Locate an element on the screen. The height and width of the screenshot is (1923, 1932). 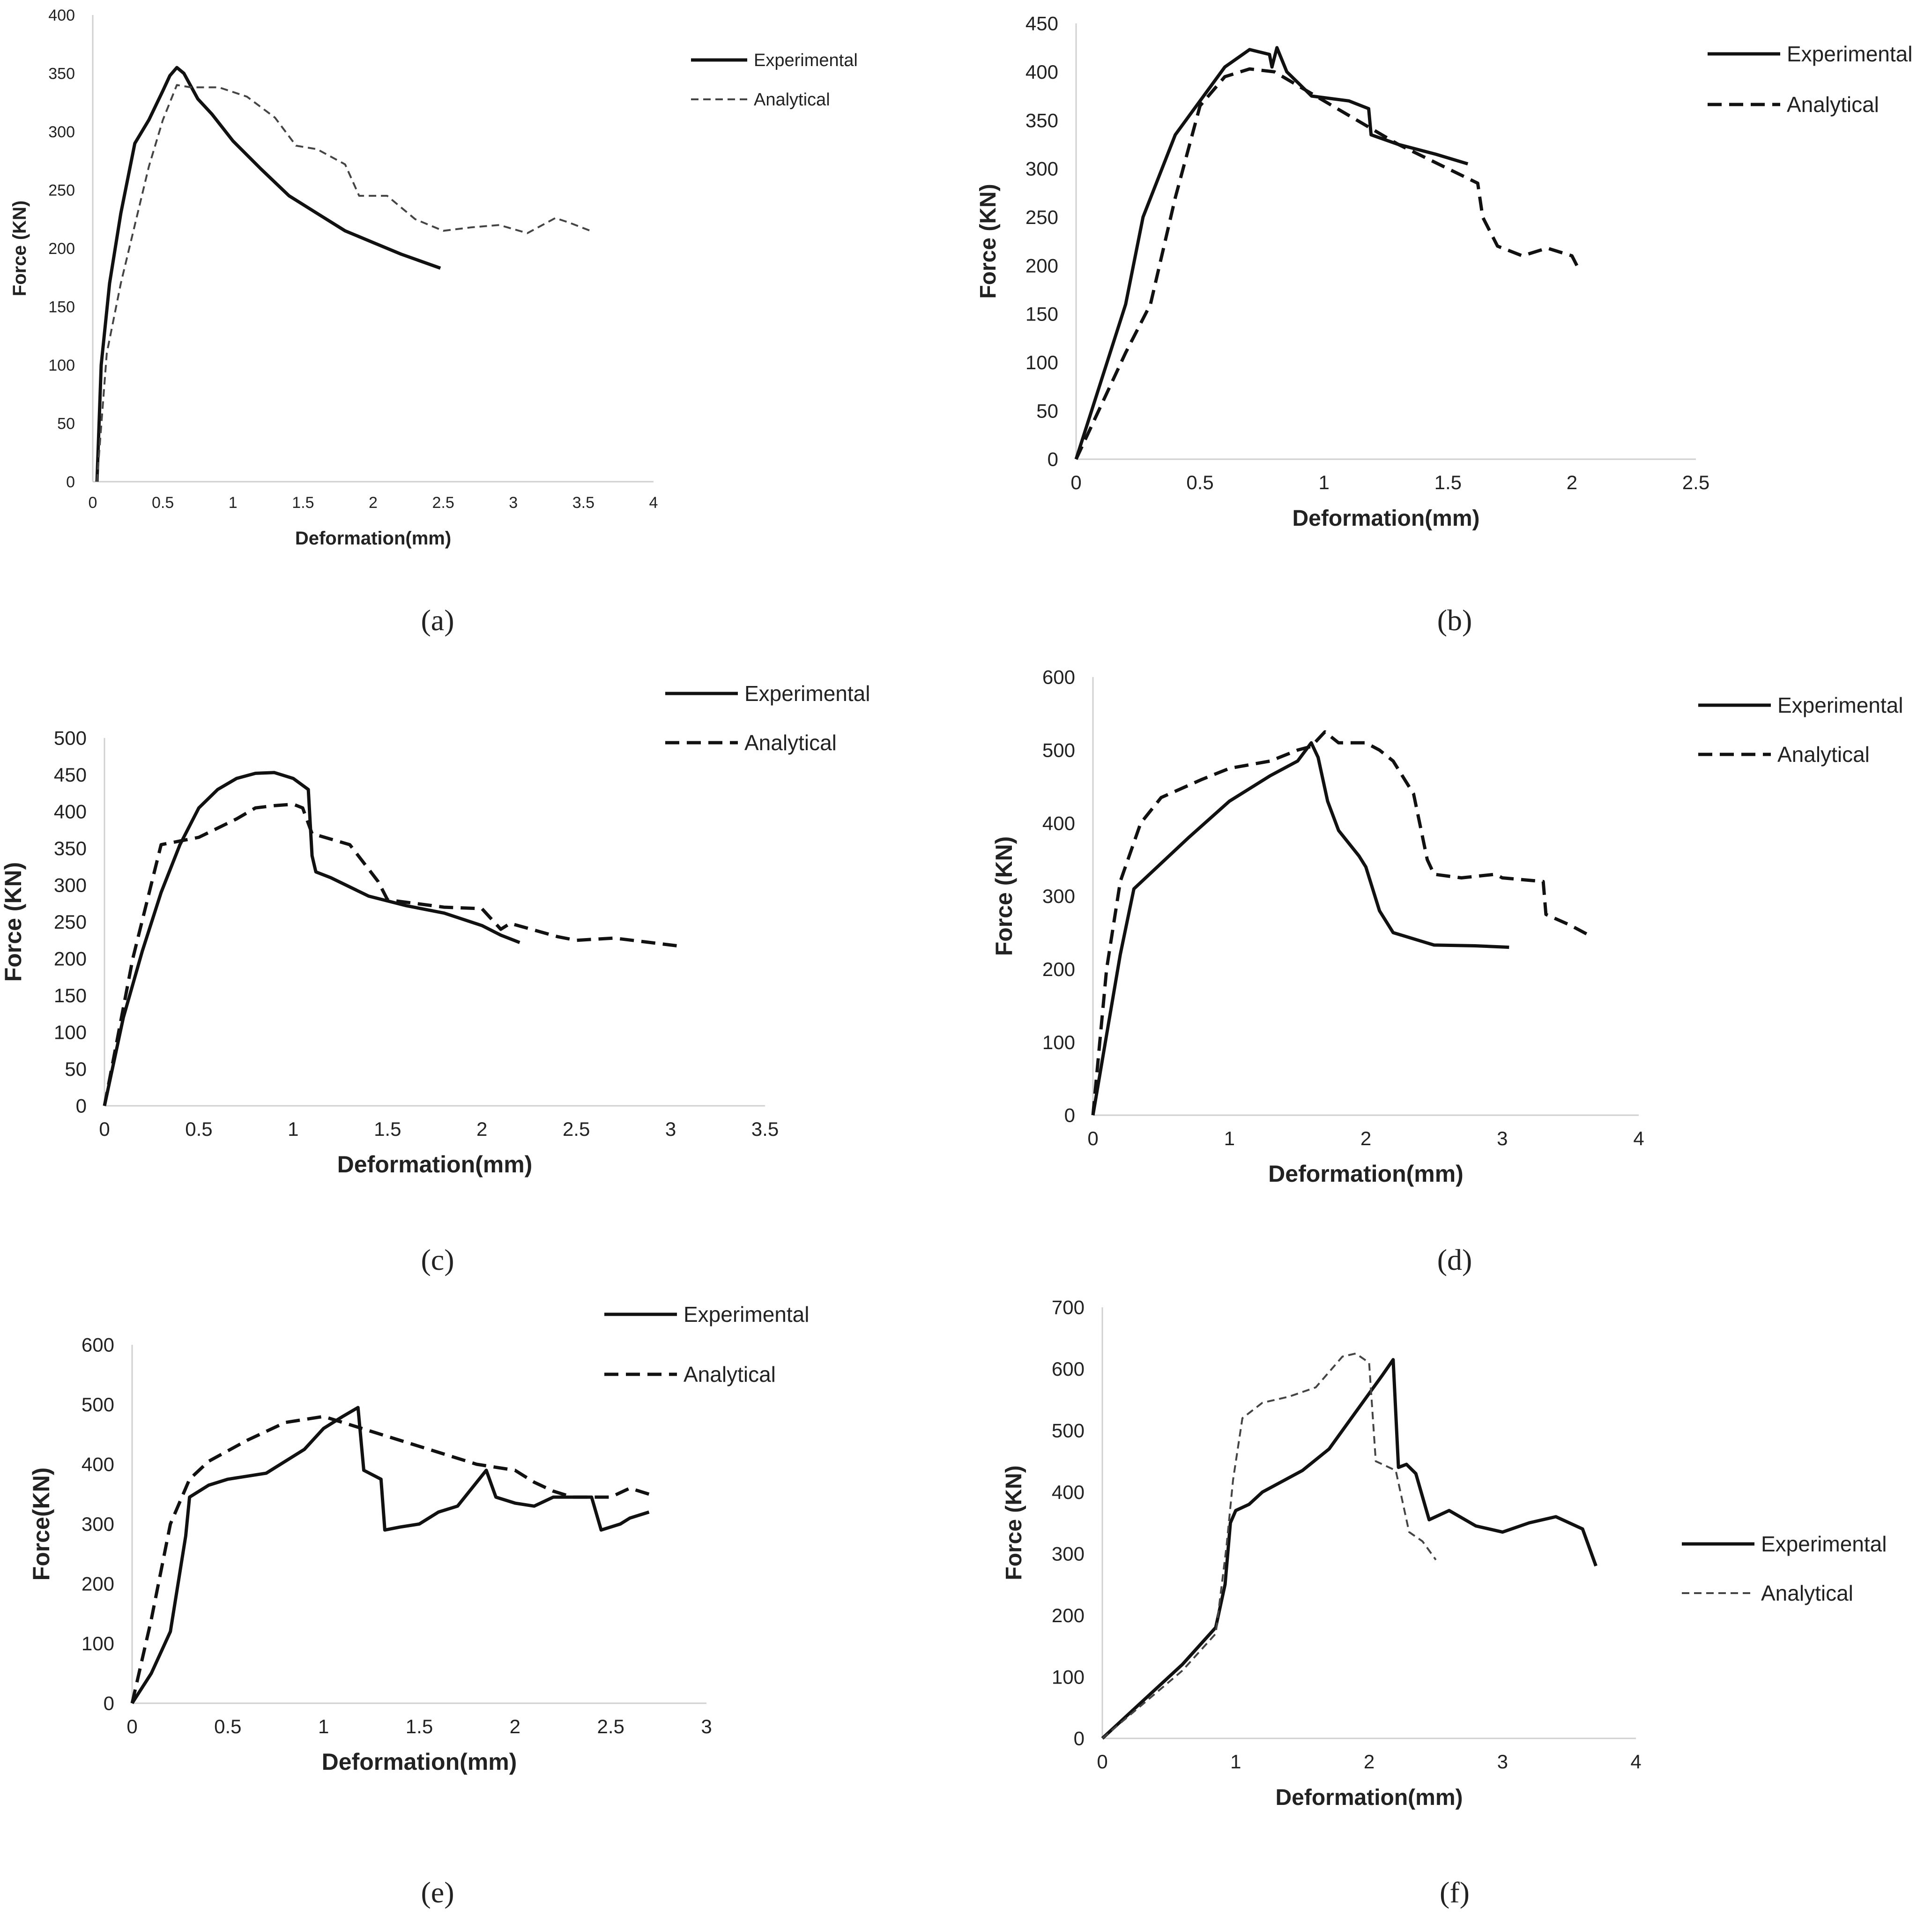
y-axis-label: Force(KN) is located at coordinates (41, 1524).